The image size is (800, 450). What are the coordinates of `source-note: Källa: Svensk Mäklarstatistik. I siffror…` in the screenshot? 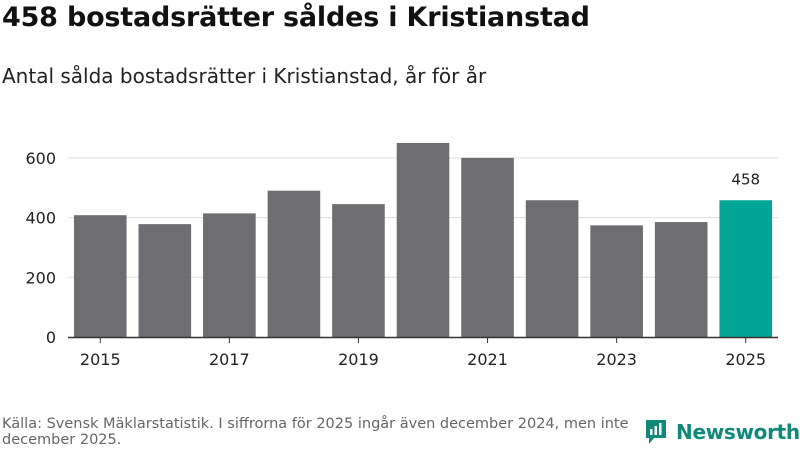 It's located at (315, 432).